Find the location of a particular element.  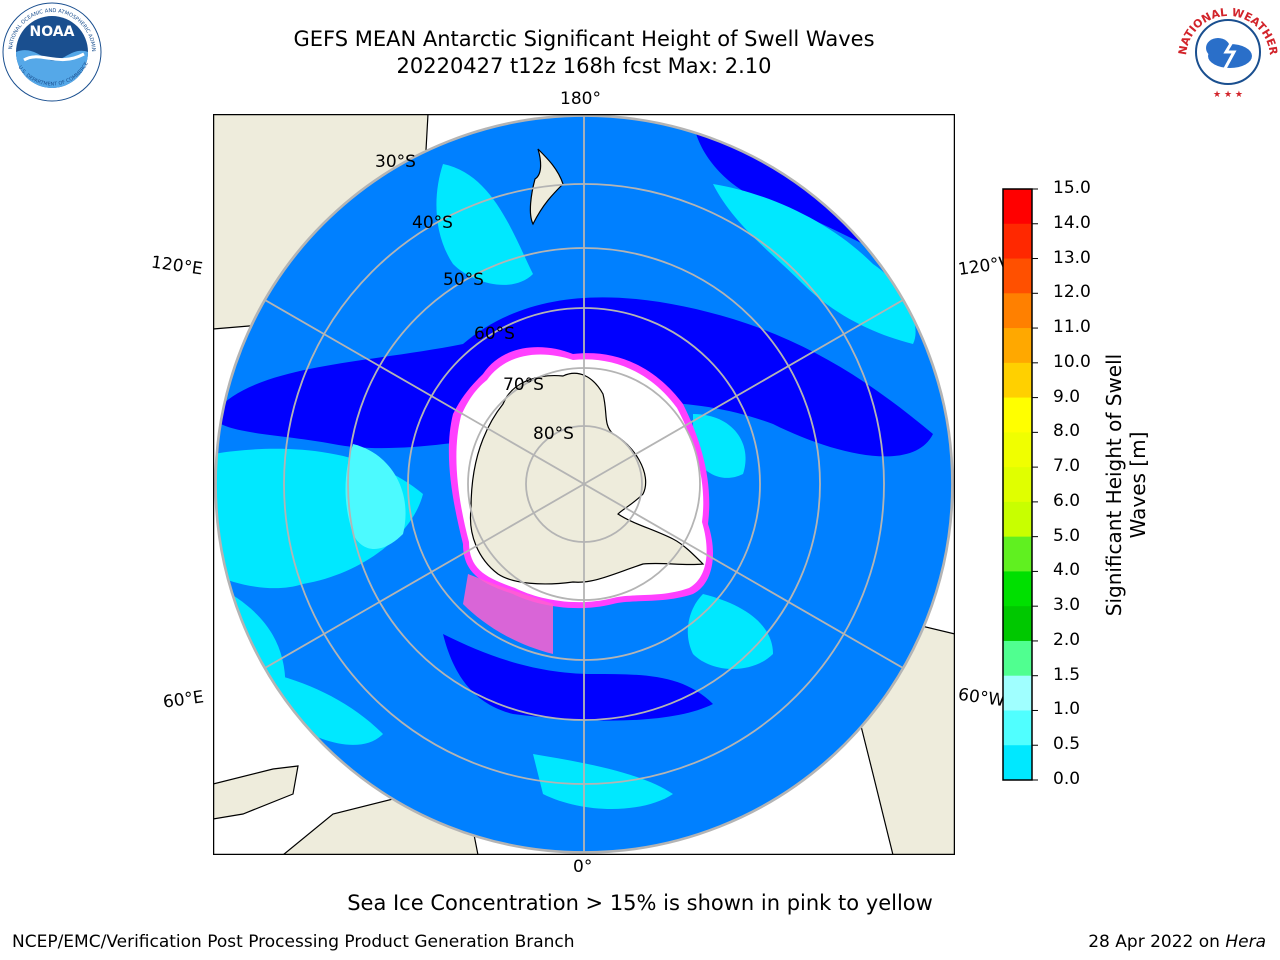

lon-label-120e: 120°E is located at coordinates (176, 266).